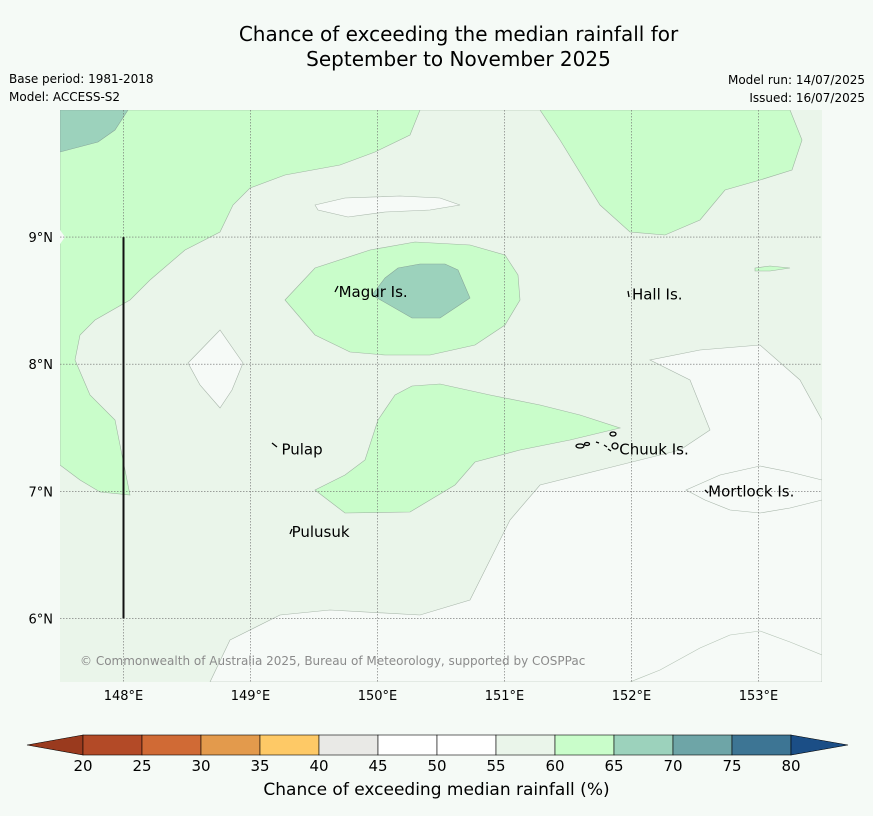  I want to click on base-period: Base period: 1981-2018, so click(81, 79).